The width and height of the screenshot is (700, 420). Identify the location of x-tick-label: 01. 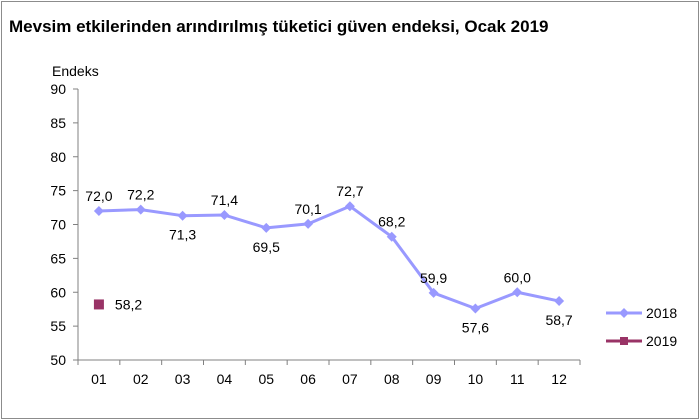
(99, 379).